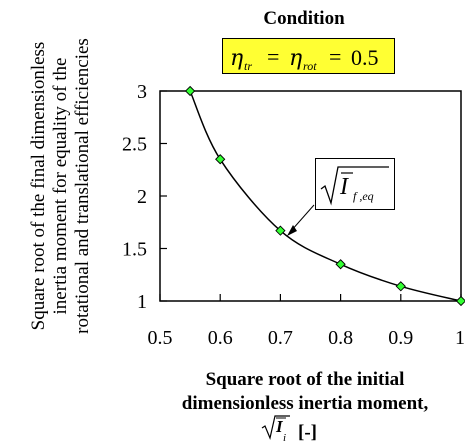 This screenshot has width=465, height=443. Describe the element at coordinates (363, 196) in the screenshot. I see `annotation-sub: f ,eq` at that location.